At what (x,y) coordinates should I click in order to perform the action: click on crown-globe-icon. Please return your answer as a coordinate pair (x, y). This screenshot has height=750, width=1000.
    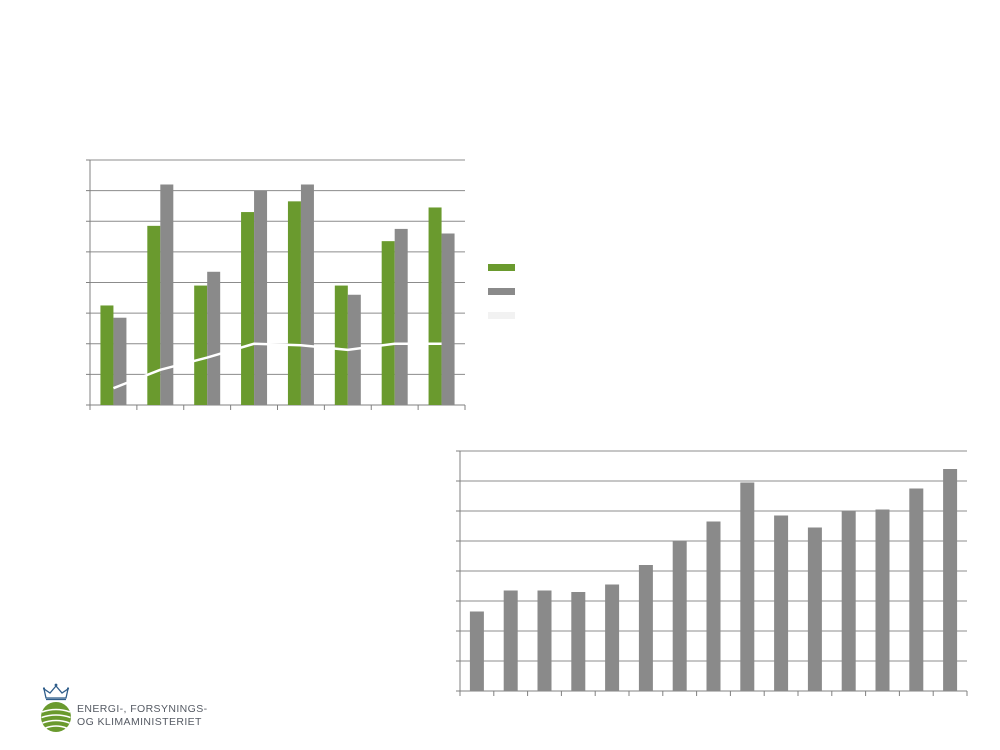
    Looking at the image, I should click on (56, 707).